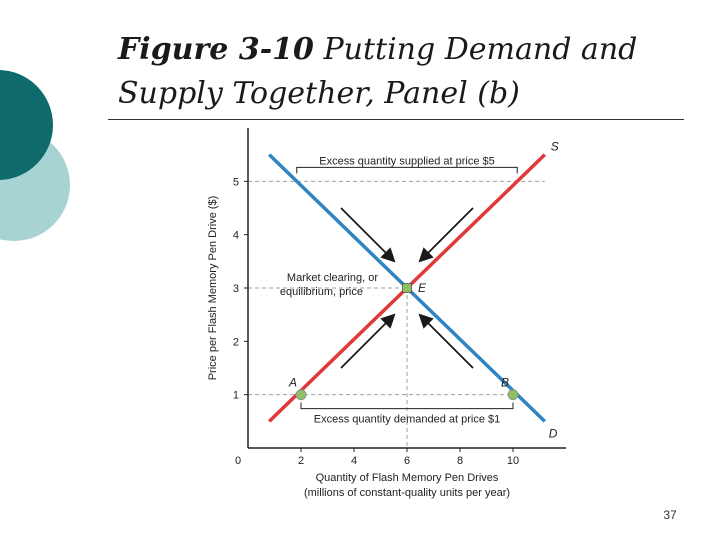  I want to click on page-number: 37, so click(670, 515).